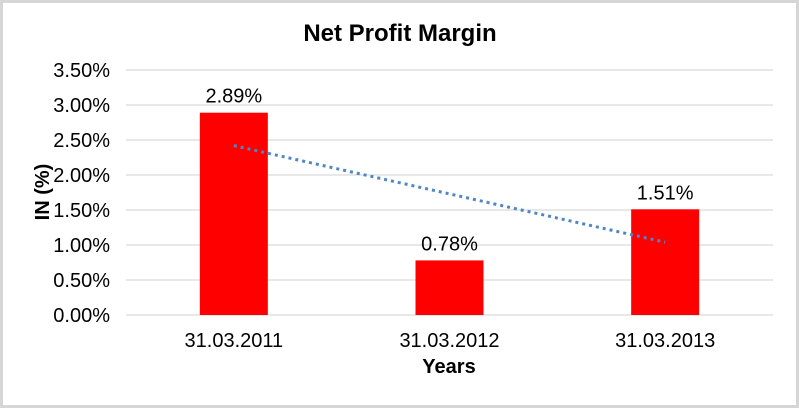 The height and width of the screenshot is (408, 799). Describe the element at coordinates (234, 341) in the screenshot. I see `x-category-label: 31.03.2011` at that location.